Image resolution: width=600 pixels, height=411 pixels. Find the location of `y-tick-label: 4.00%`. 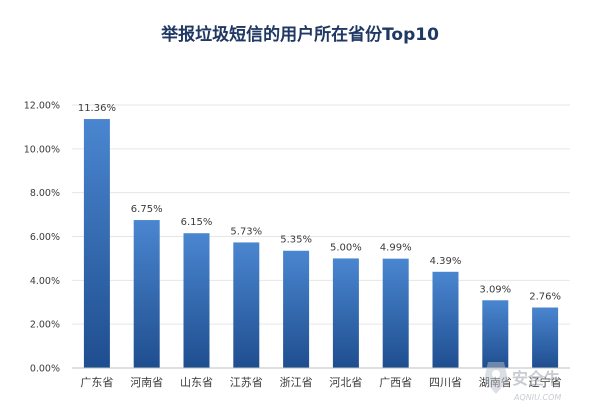

y-tick-label: 4.00% is located at coordinates (45, 281).